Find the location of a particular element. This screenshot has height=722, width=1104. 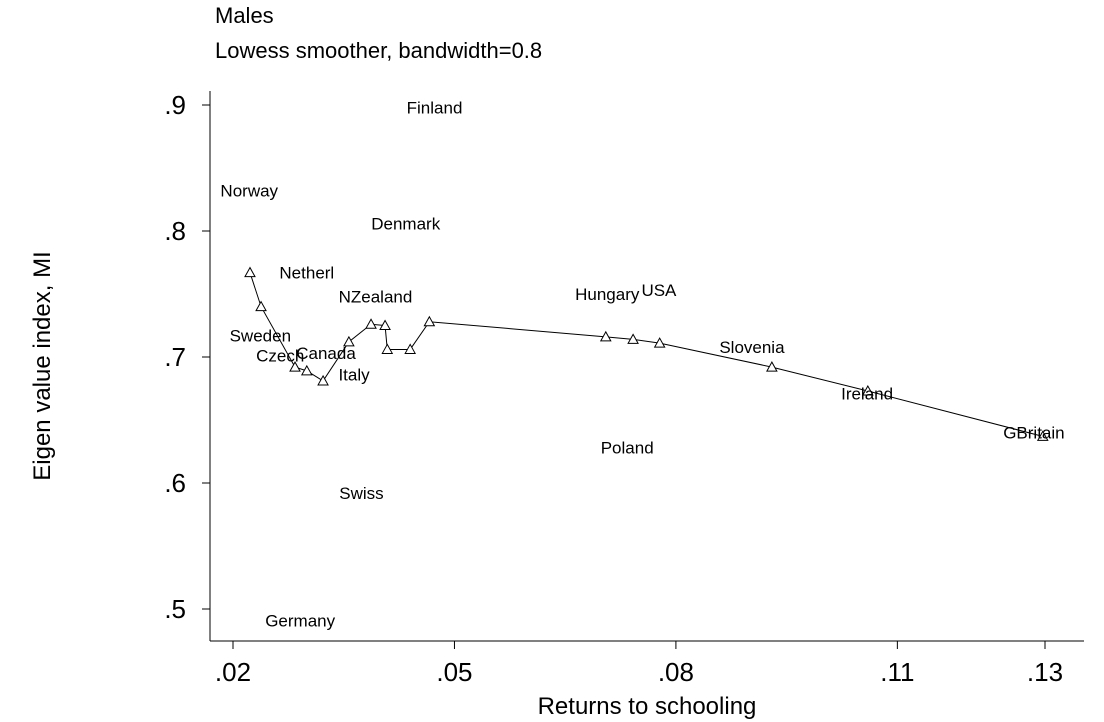

y-tick-label: .9 is located at coordinates (175, 105).